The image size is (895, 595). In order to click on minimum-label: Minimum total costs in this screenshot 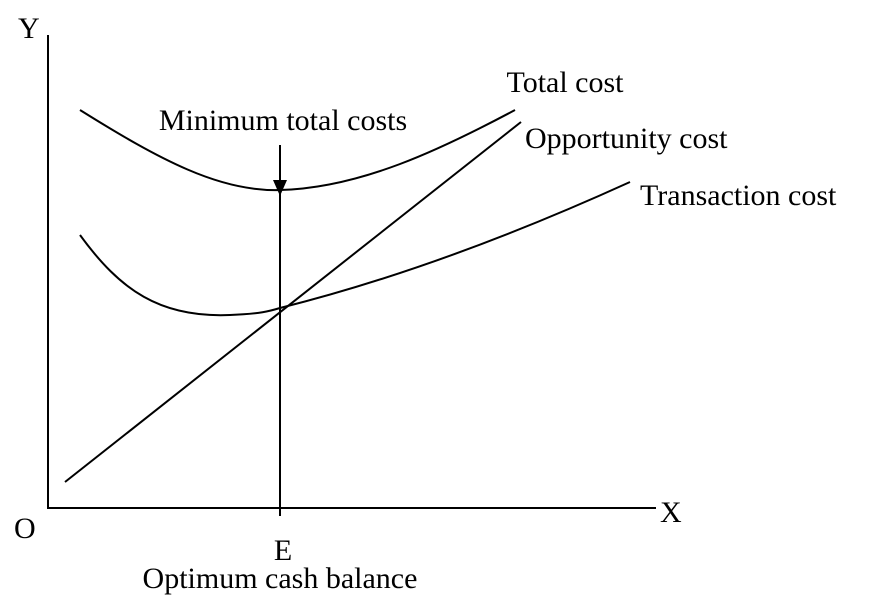, I will do `click(283, 120)`.